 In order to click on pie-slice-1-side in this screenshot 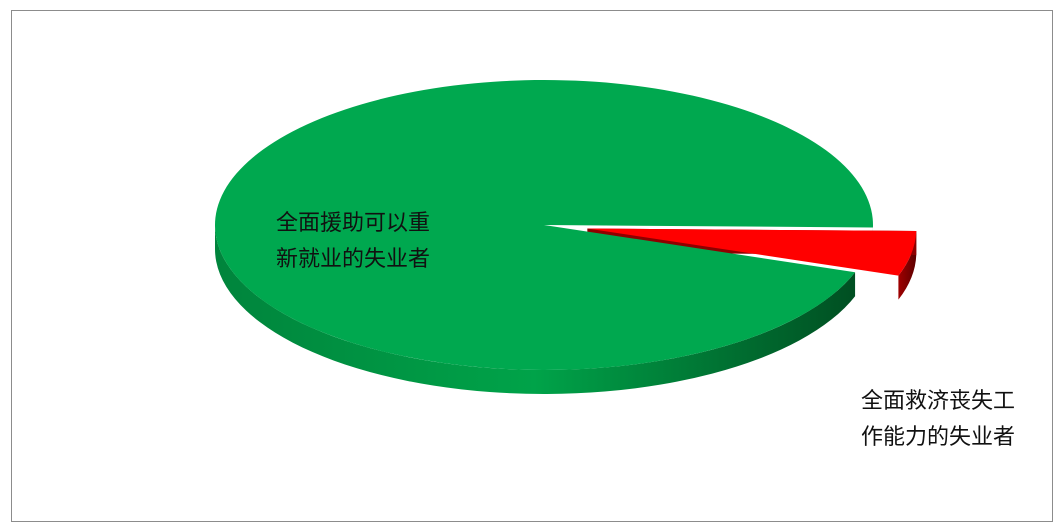, I will do `click(907, 265)`.